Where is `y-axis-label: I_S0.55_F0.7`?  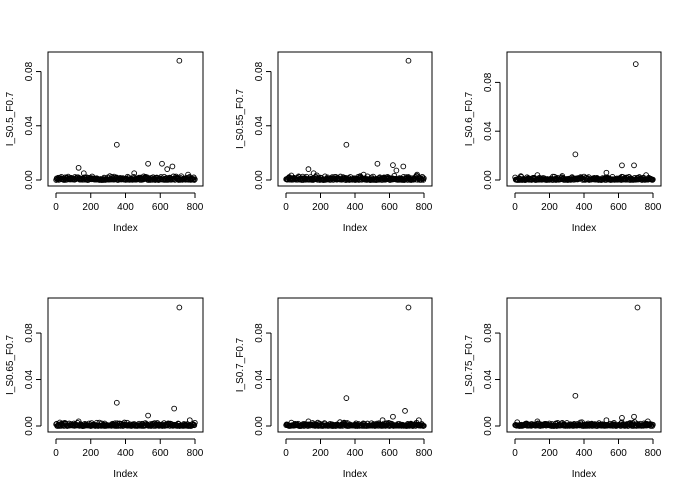
y-axis-label: I_S0.55_F0.7 is located at coordinates (240, 119).